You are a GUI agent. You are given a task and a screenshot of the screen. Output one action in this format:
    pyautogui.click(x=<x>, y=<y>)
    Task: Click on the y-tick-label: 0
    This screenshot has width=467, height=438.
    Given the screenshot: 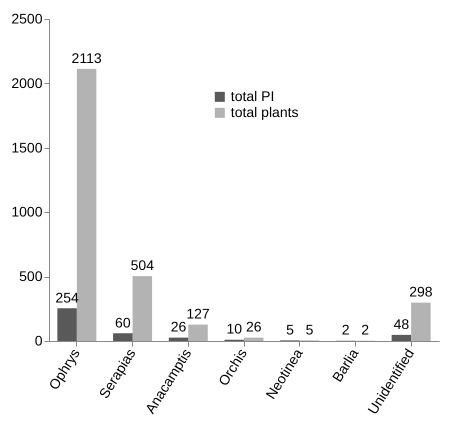 What is the action you would take?
    pyautogui.click(x=38, y=340)
    